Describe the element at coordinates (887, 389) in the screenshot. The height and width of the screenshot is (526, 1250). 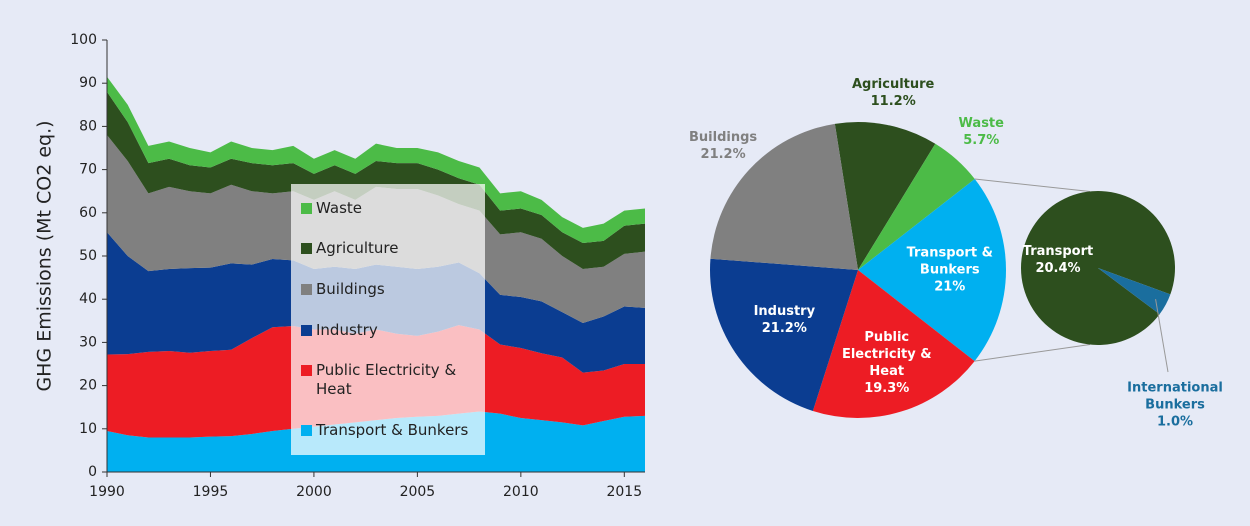
I see `slice-value: 19.3%` at that location.